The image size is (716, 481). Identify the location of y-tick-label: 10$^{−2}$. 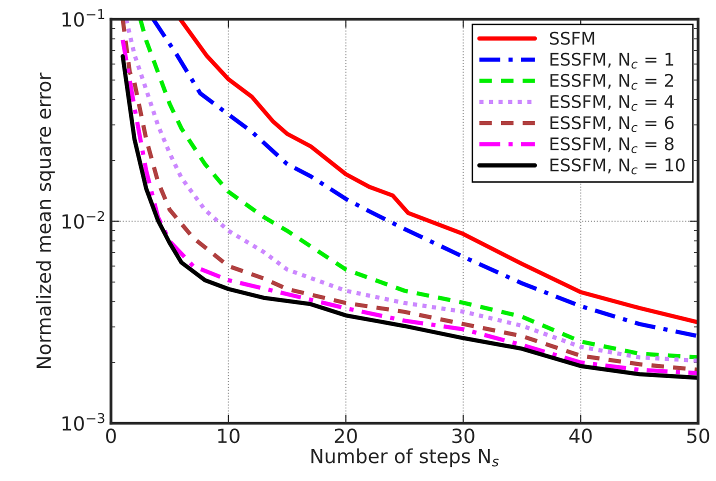
(83, 219).